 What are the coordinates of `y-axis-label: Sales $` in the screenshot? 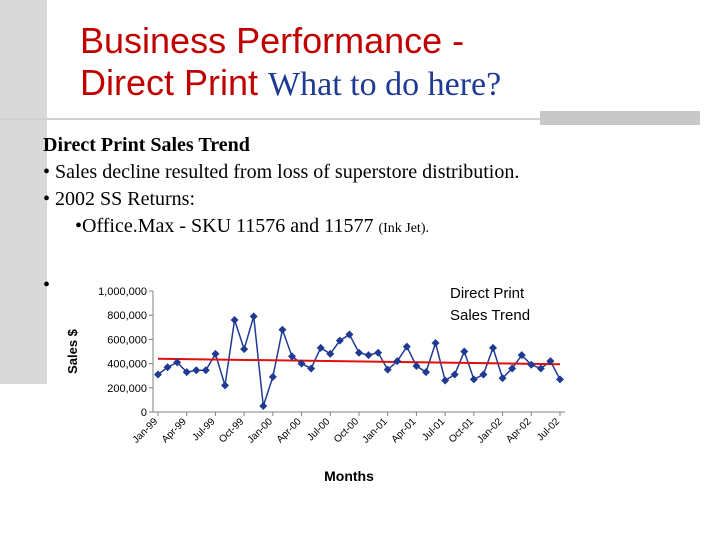 It's located at (72, 351).